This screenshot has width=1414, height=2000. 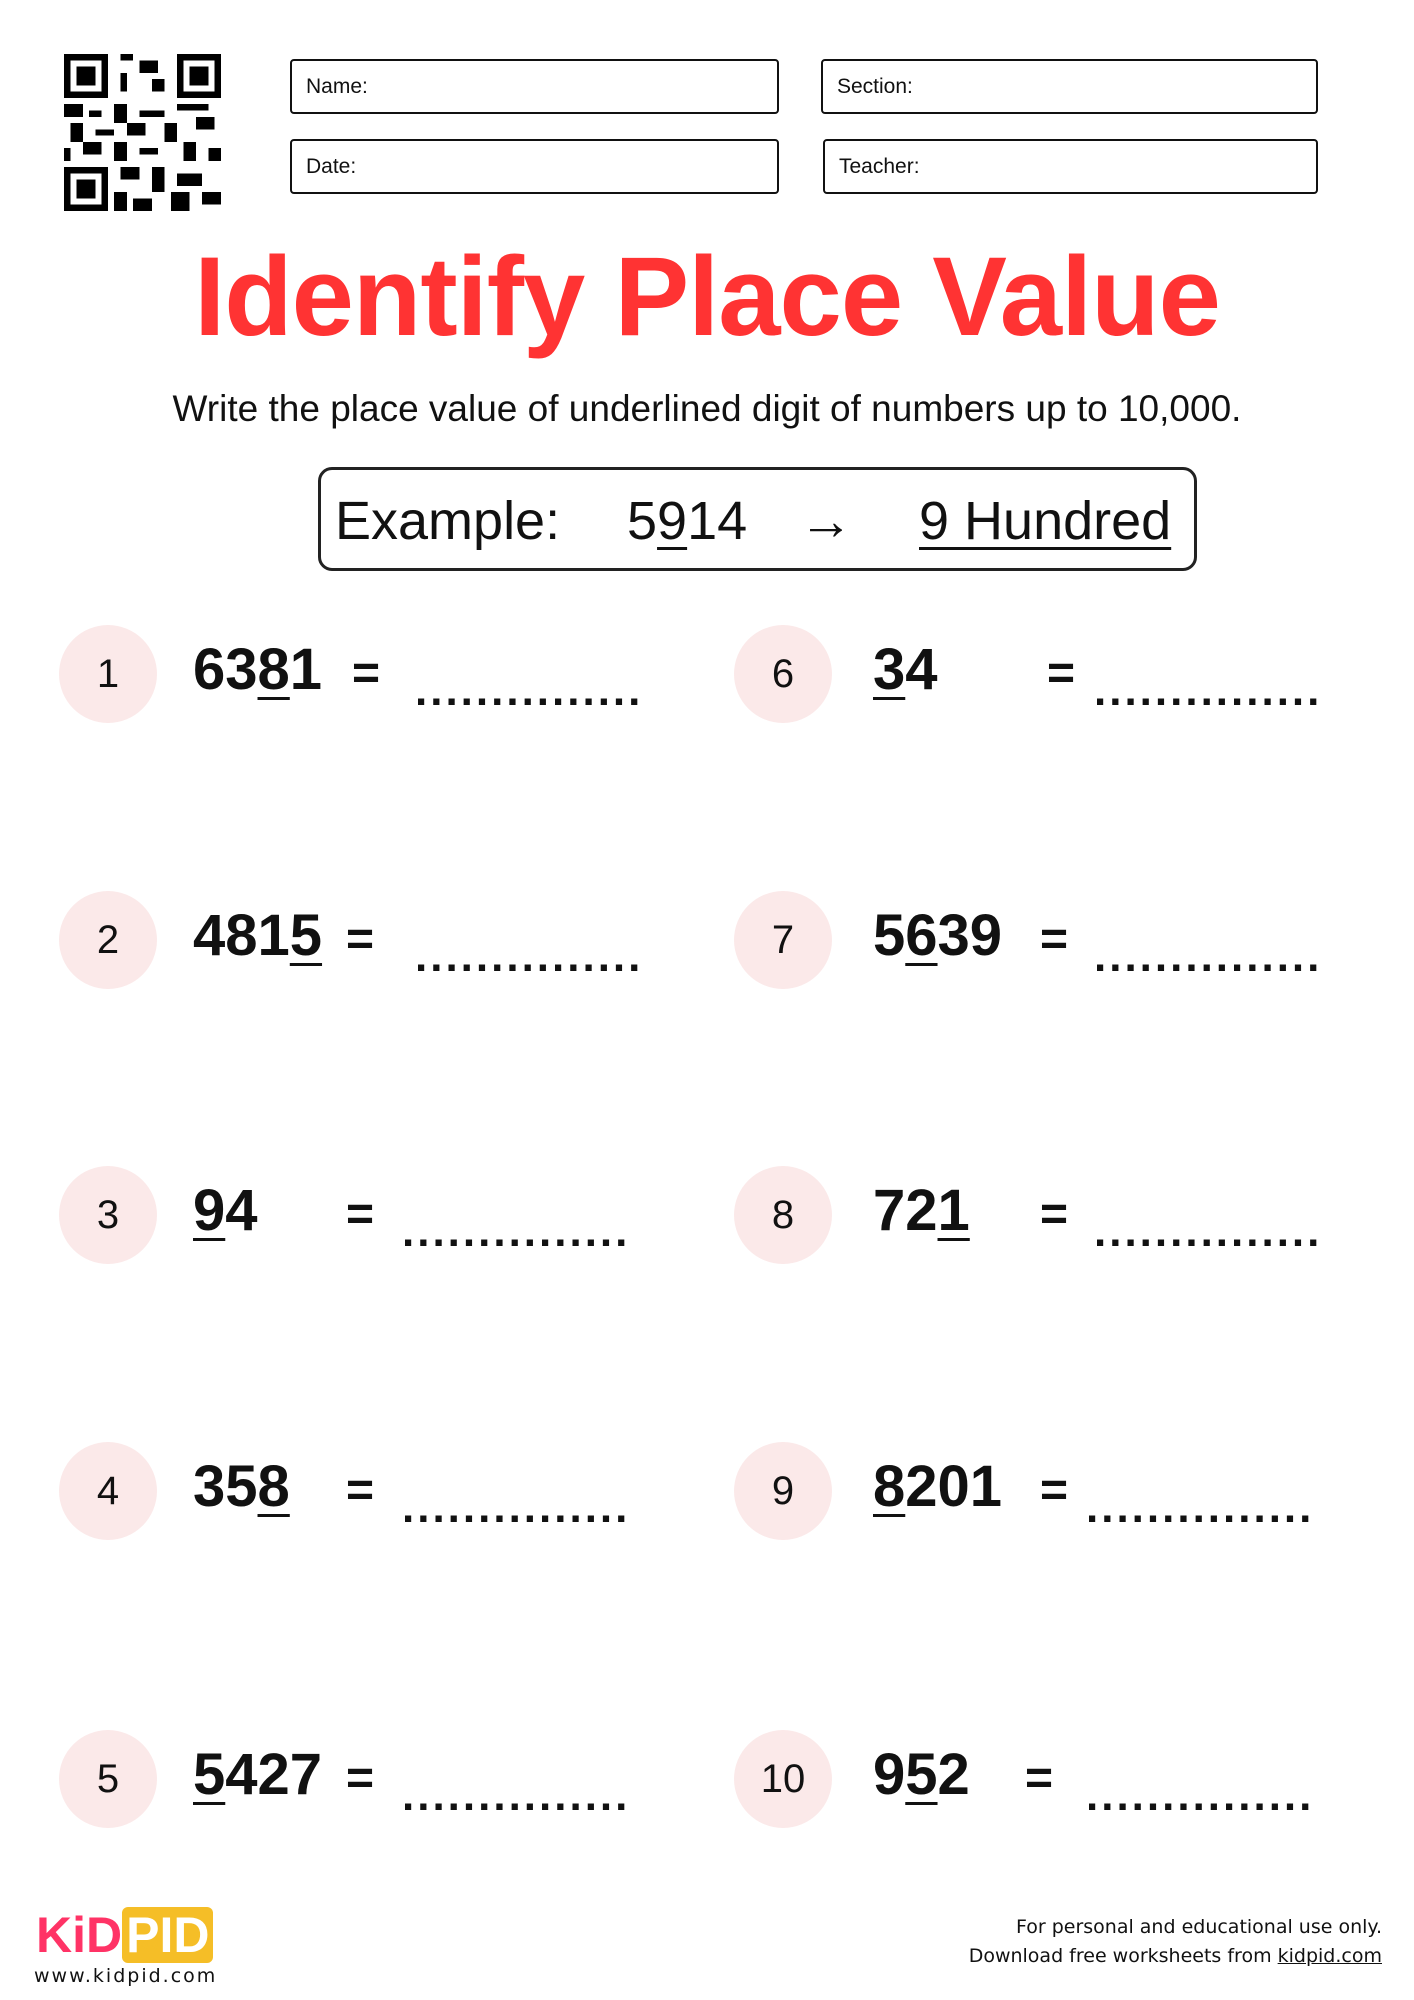 I want to click on question-value: 4815, so click(x=257, y=935).